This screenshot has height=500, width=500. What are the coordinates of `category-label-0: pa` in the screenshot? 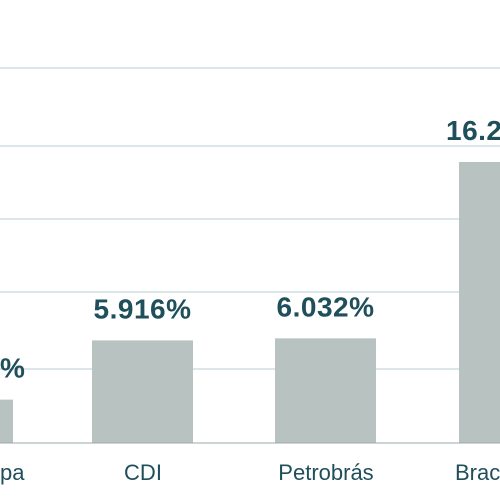 It's located at (12, 472).